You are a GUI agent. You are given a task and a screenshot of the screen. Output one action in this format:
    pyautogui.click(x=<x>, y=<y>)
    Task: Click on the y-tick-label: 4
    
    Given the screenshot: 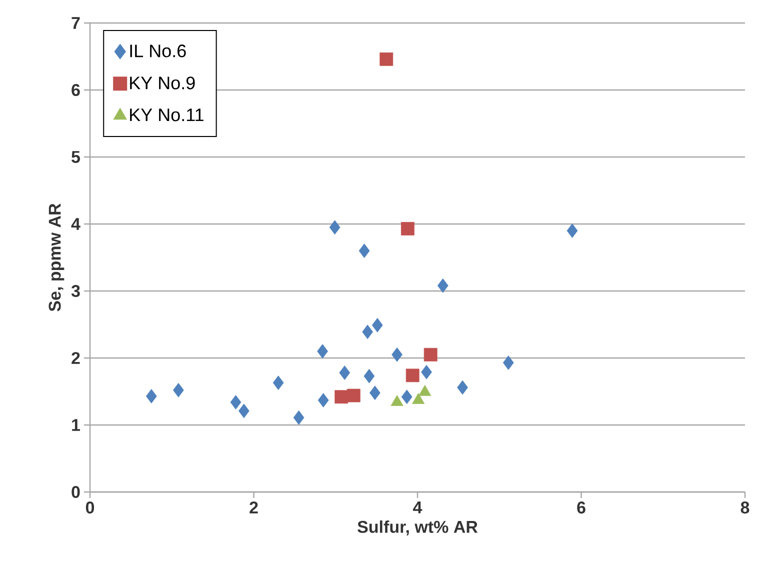 What is the action you would take?
    pyautogui.click(x=75, y=224)
    